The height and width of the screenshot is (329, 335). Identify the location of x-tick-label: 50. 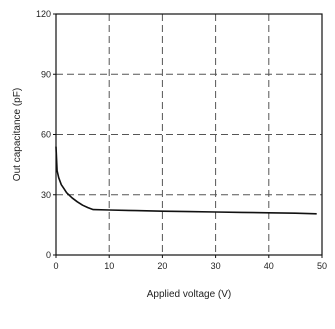
(322, 266).